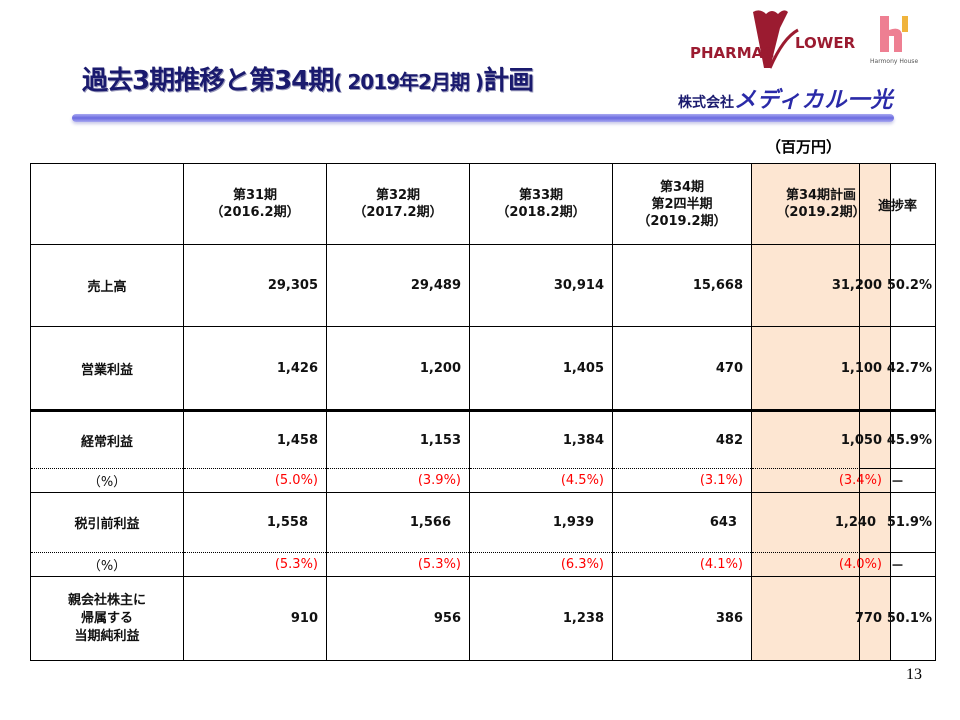  I want to click on cell-value: 1,384, so click(541, 439).